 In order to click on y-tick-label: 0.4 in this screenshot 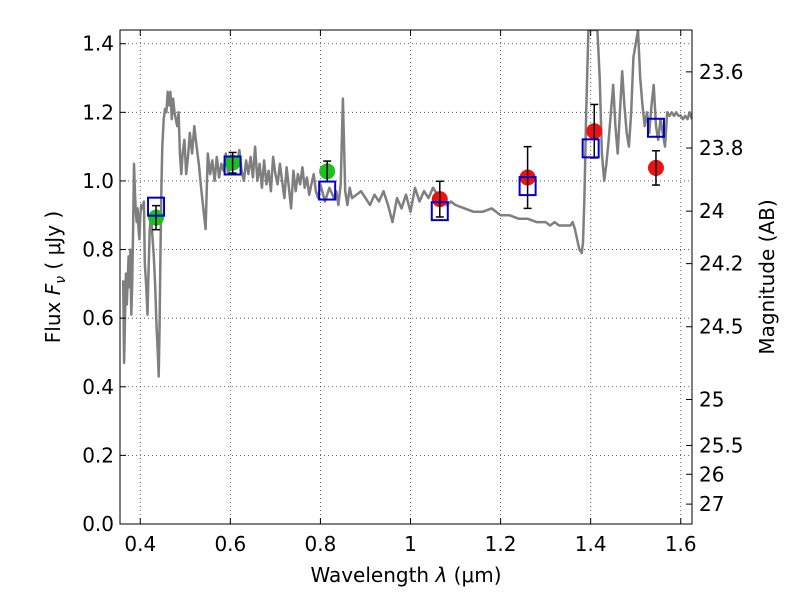, I will do `click(98, 387)`.